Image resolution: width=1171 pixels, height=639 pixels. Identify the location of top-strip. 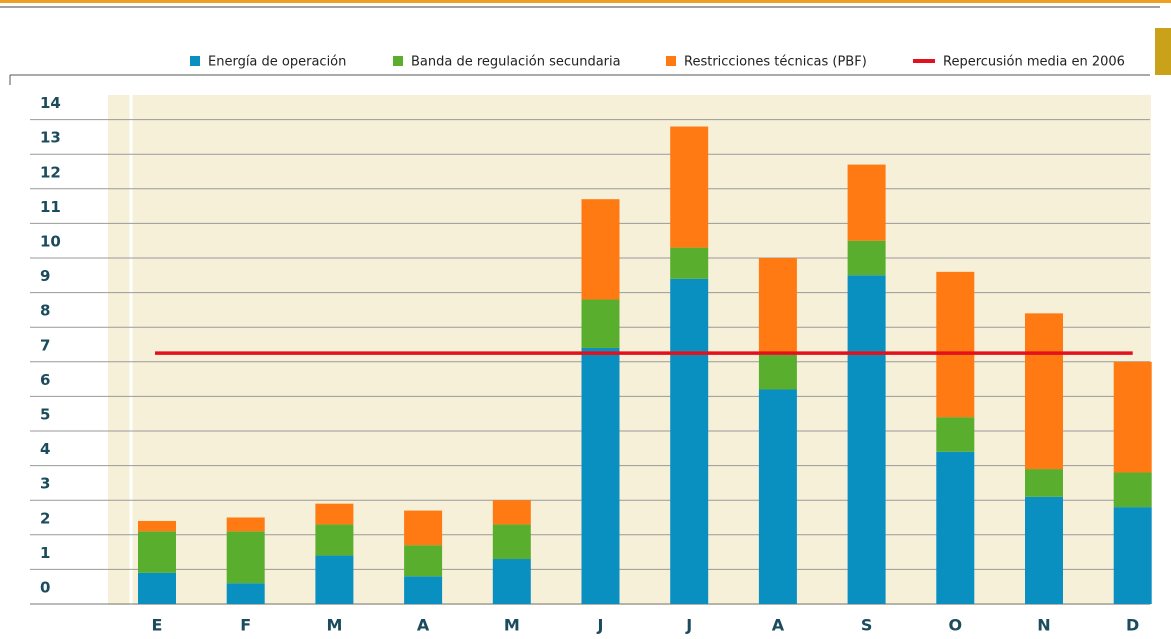
(585, 1).